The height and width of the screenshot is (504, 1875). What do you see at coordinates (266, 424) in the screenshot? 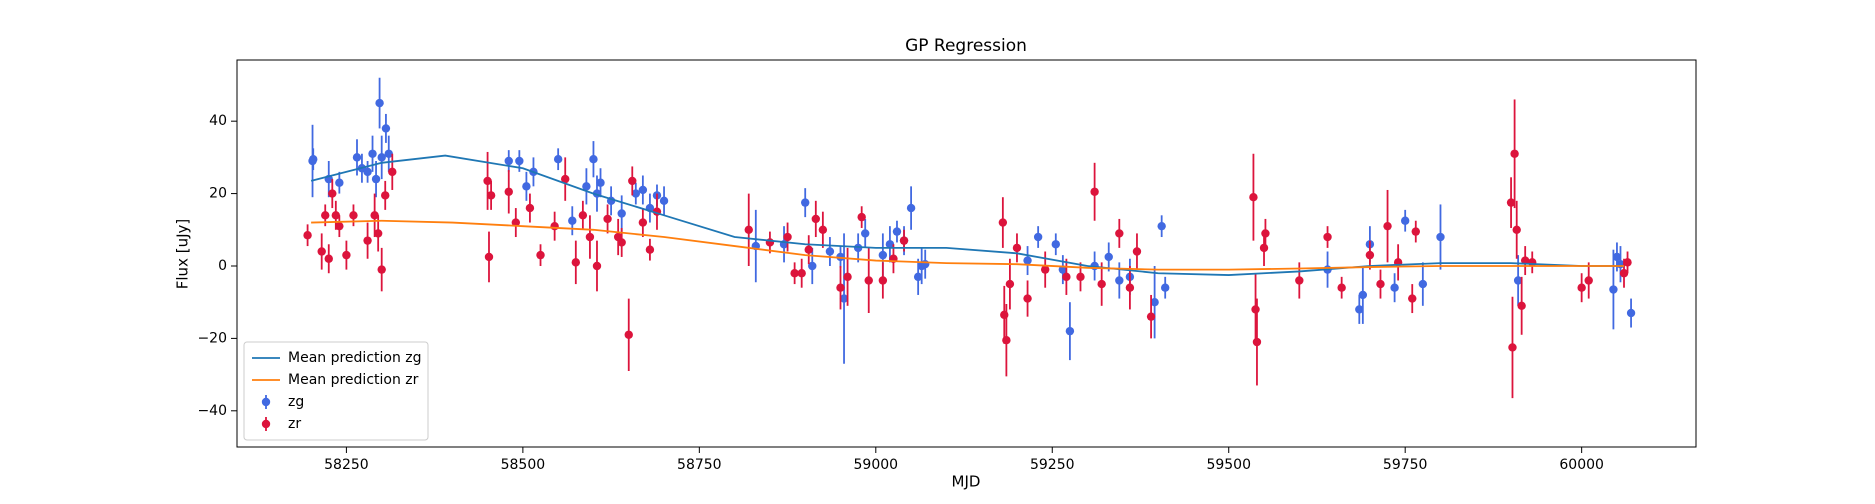
I see `legend-point` at bounding box center [266, 424].